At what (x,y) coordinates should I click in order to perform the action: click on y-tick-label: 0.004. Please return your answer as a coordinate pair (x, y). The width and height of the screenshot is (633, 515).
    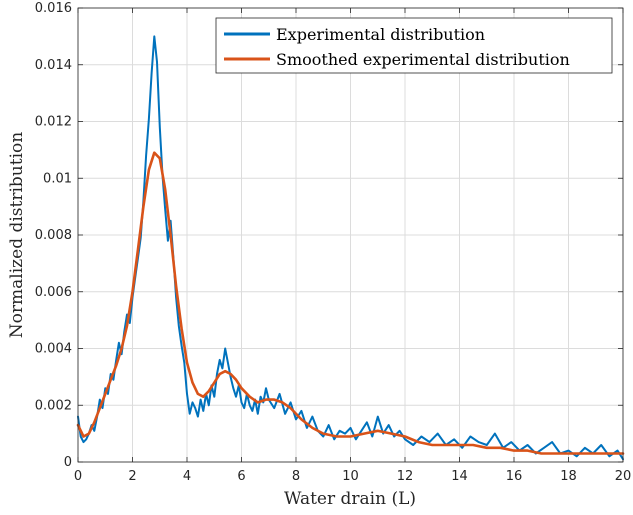
    Looking at the image, I should click on (53, 349).